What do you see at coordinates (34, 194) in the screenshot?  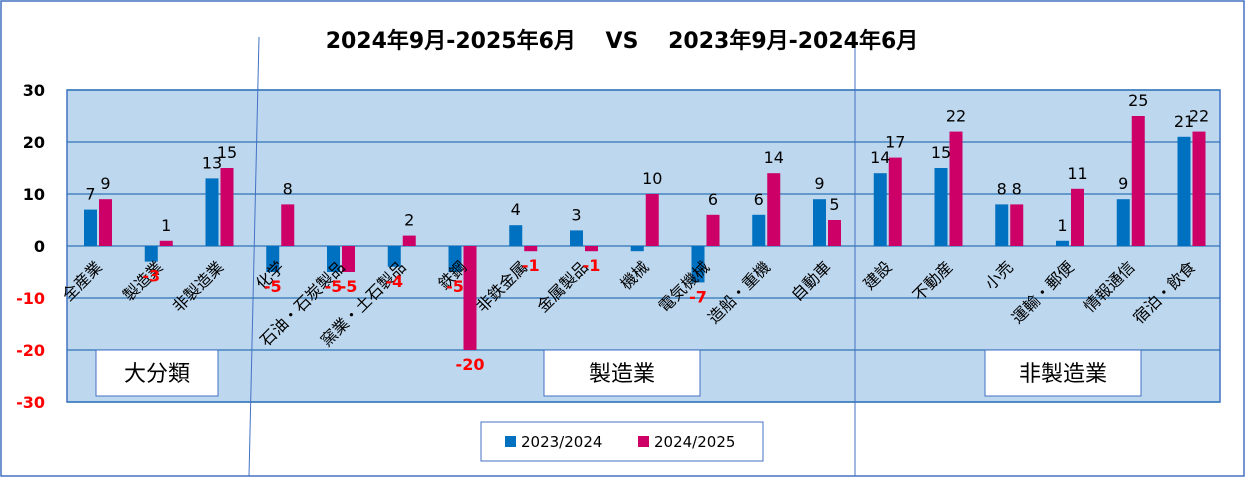 I see `y-tick-label: 10` at bounding box center [34, 194].